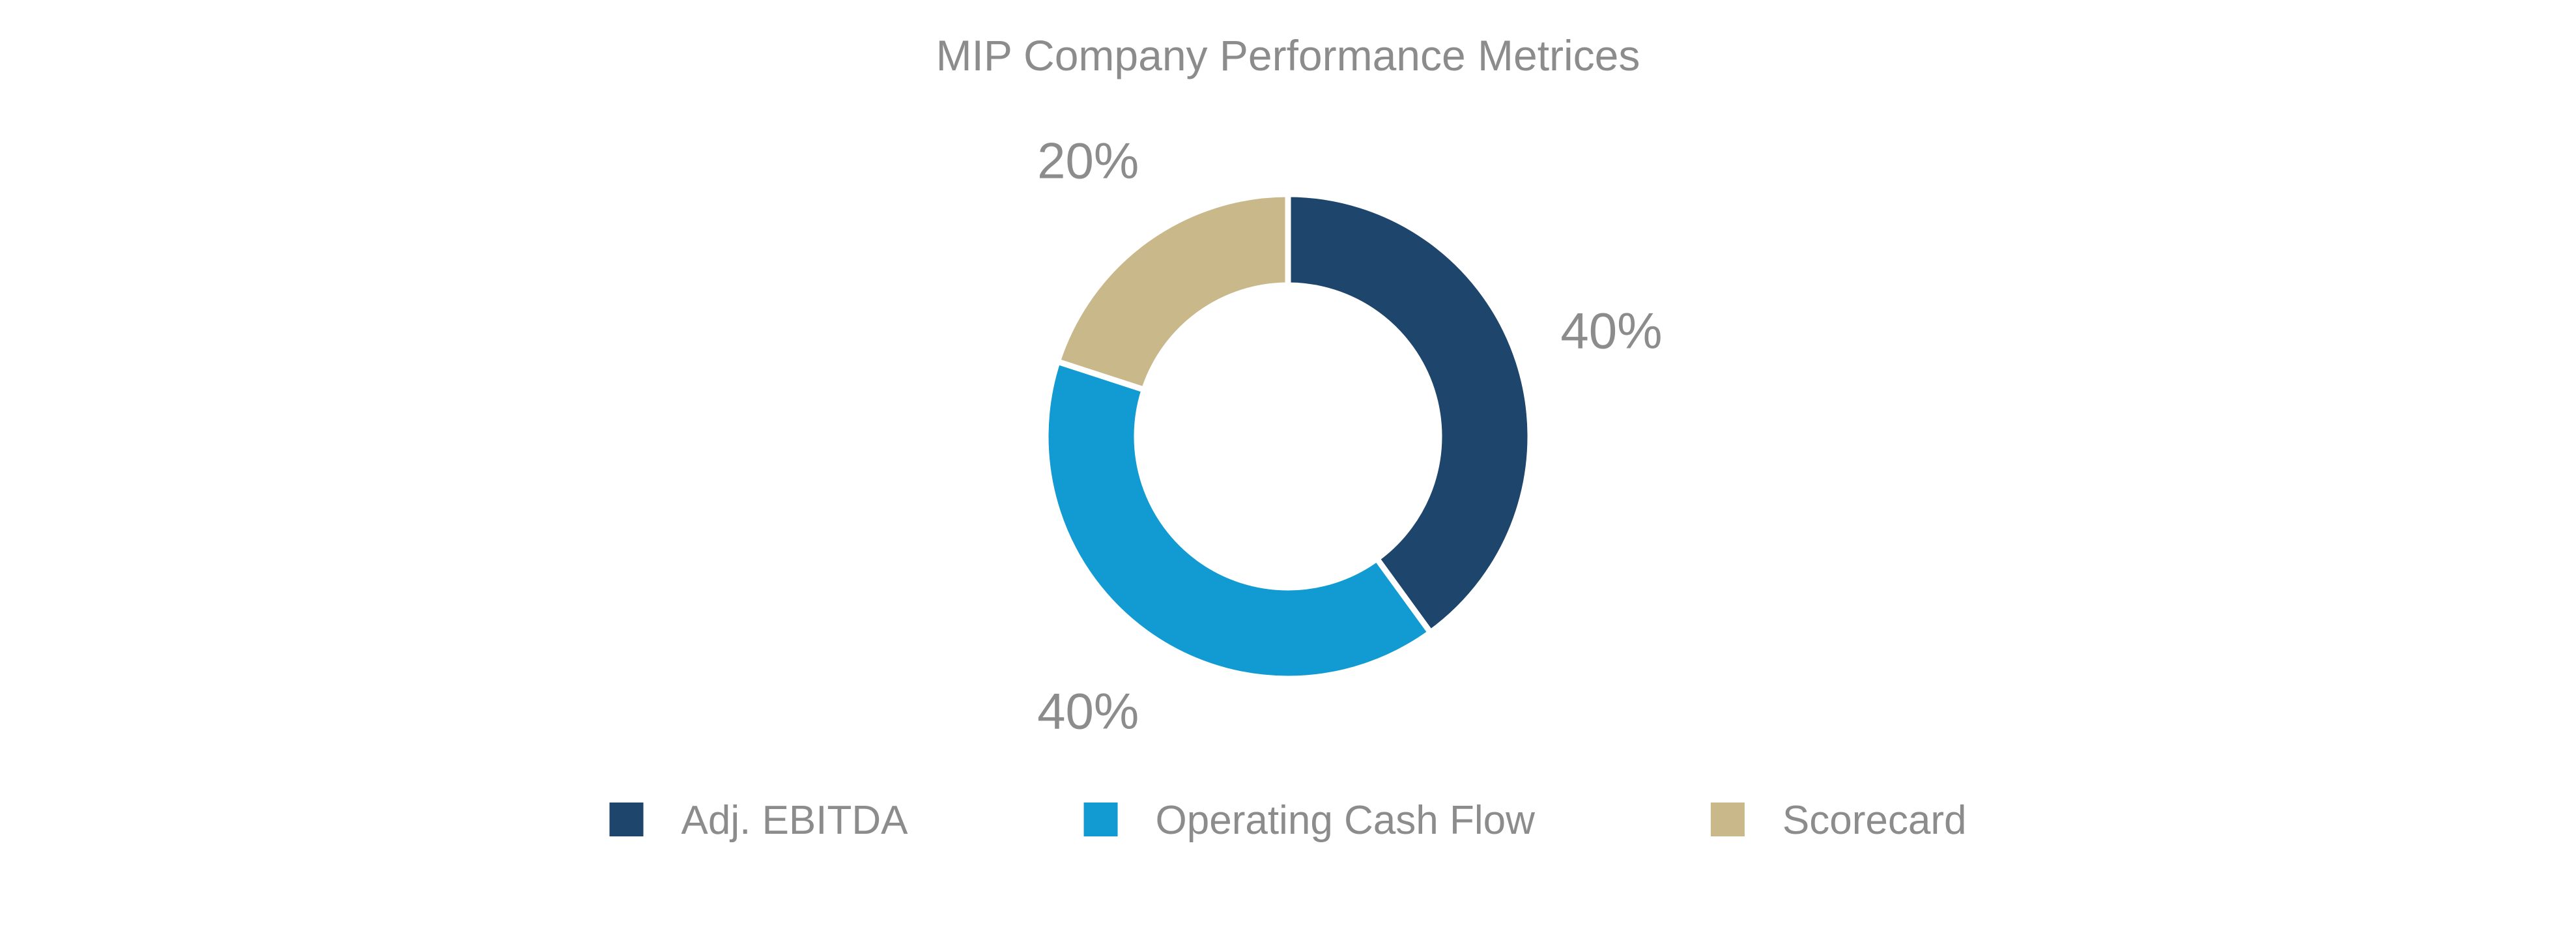 The height and width of the screenshot is (938, 2576). Describe the element at coordinates (1088, 161) in the screenshot. I see `data-label-scorecard: 20%` at that location.